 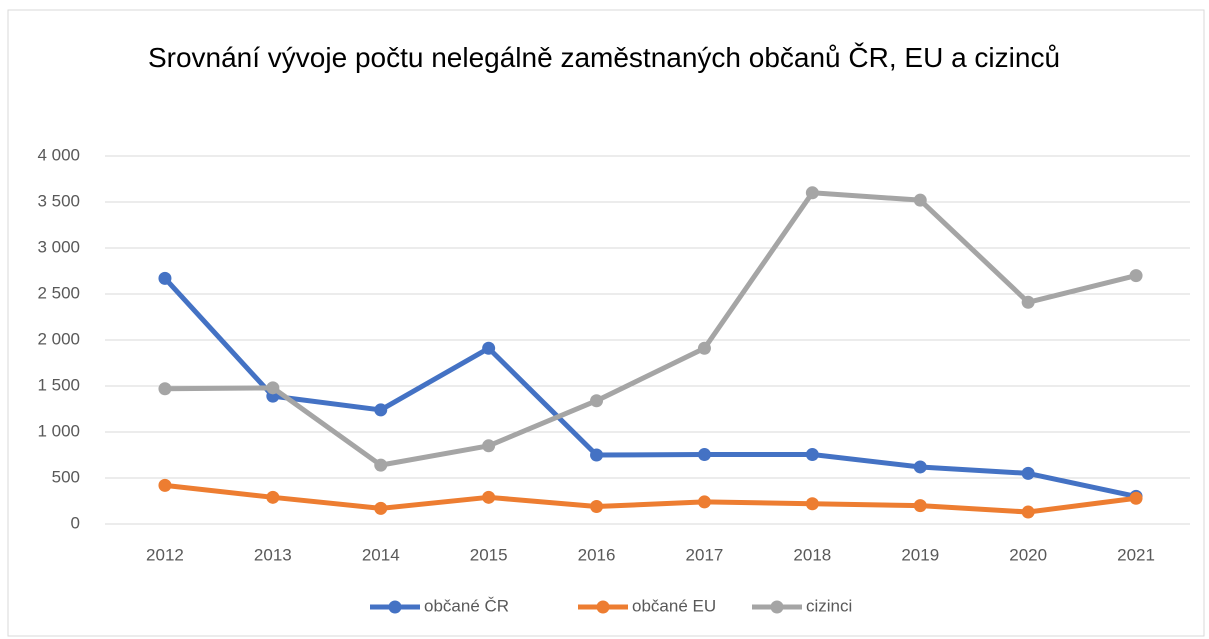 What do you see at coordinates (75, 522) in the screenshot?
I see `y-tick-label: 0` at bounding box center [75, 522].